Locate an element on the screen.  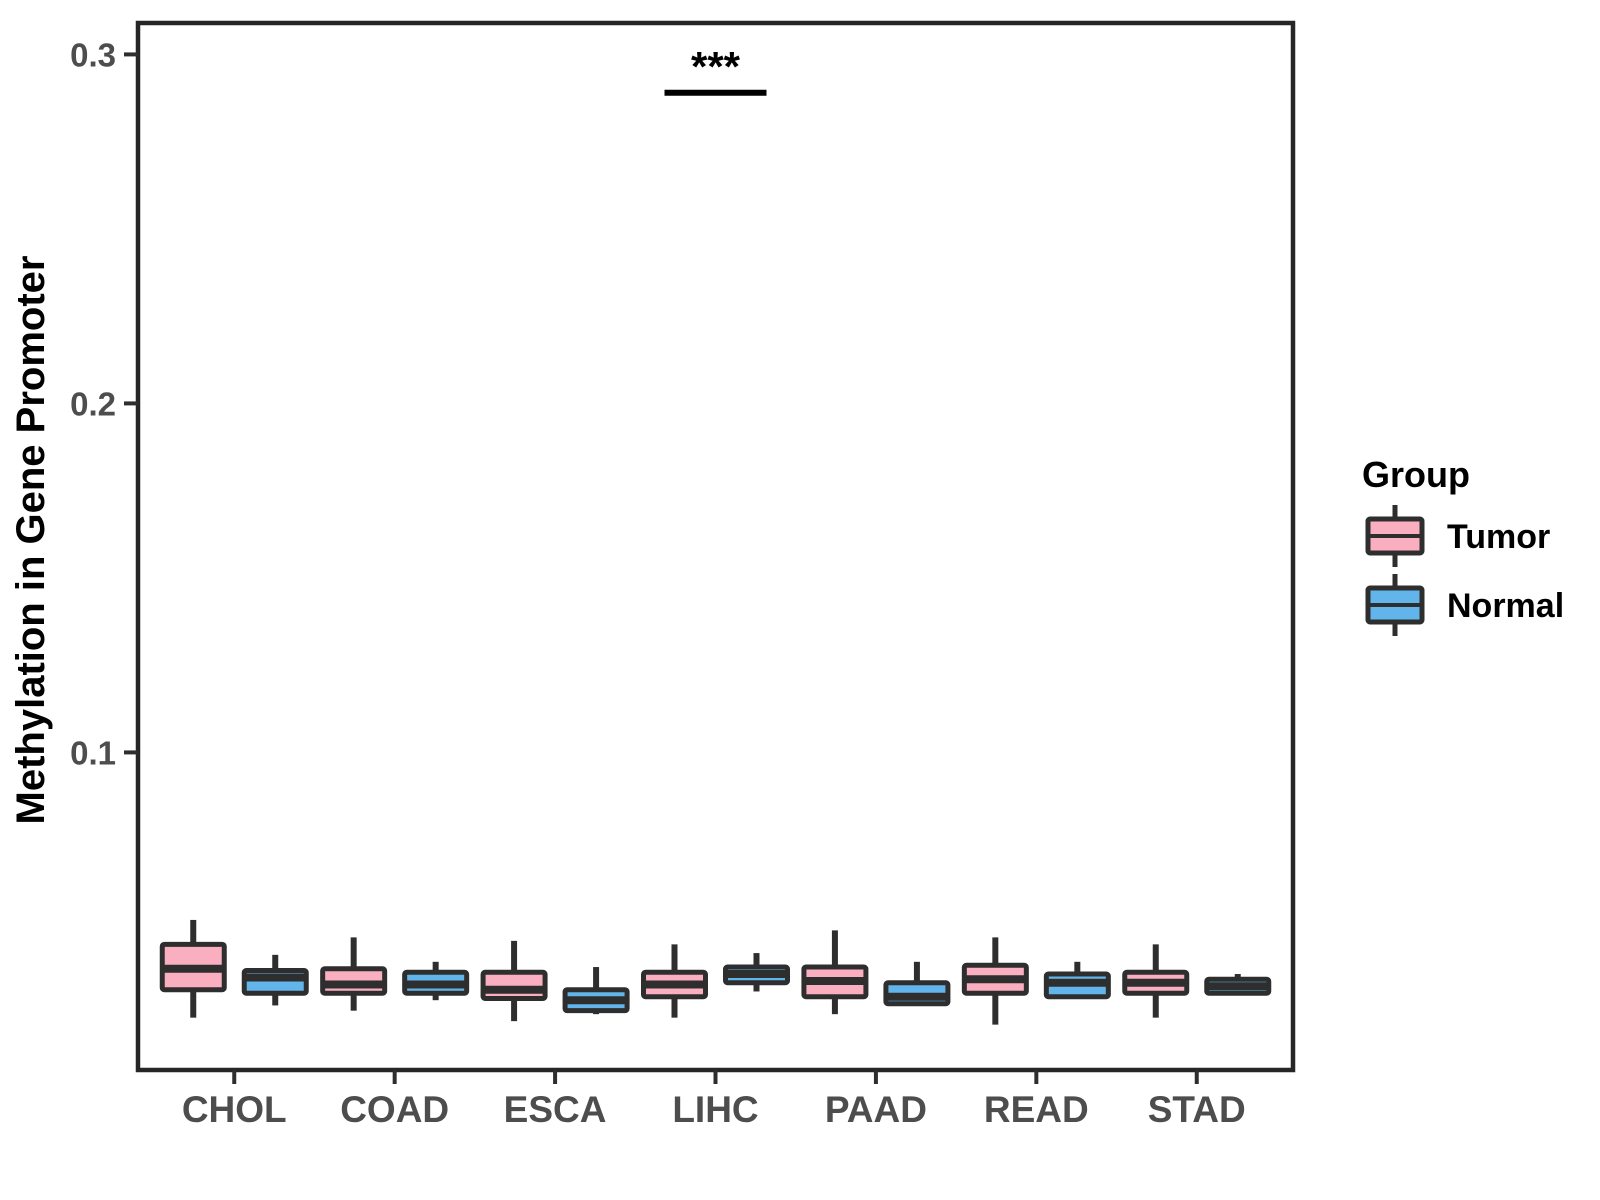
legend: Group Tumor Normal is located at coordinates (1463, 545).